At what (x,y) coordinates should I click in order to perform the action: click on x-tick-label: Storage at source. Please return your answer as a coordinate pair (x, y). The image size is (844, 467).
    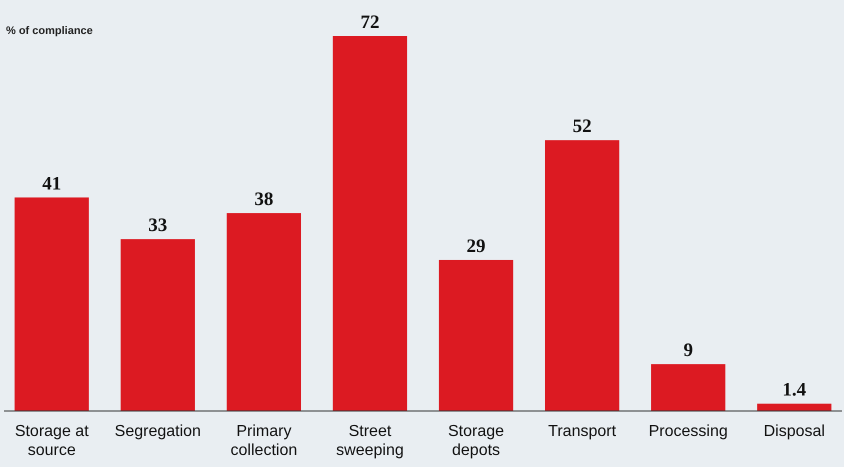
    Looking at the image, I should click on (52, 441).